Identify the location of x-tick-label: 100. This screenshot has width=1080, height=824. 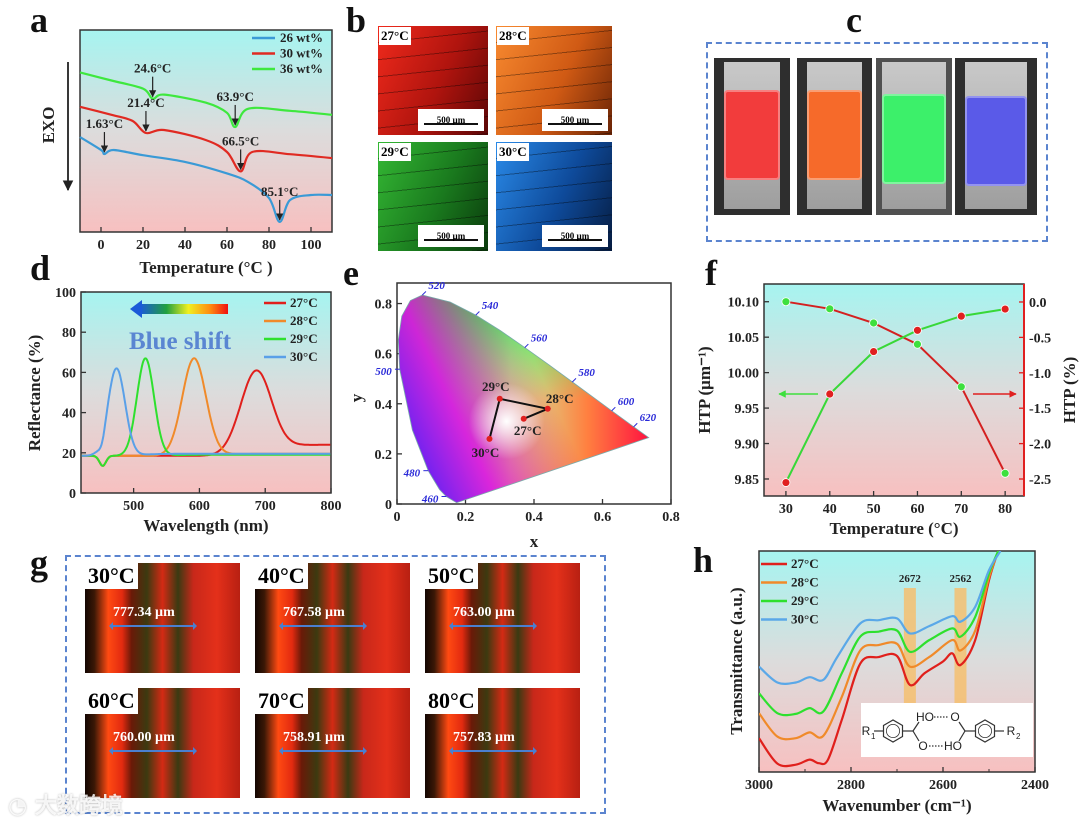
(311, 245).